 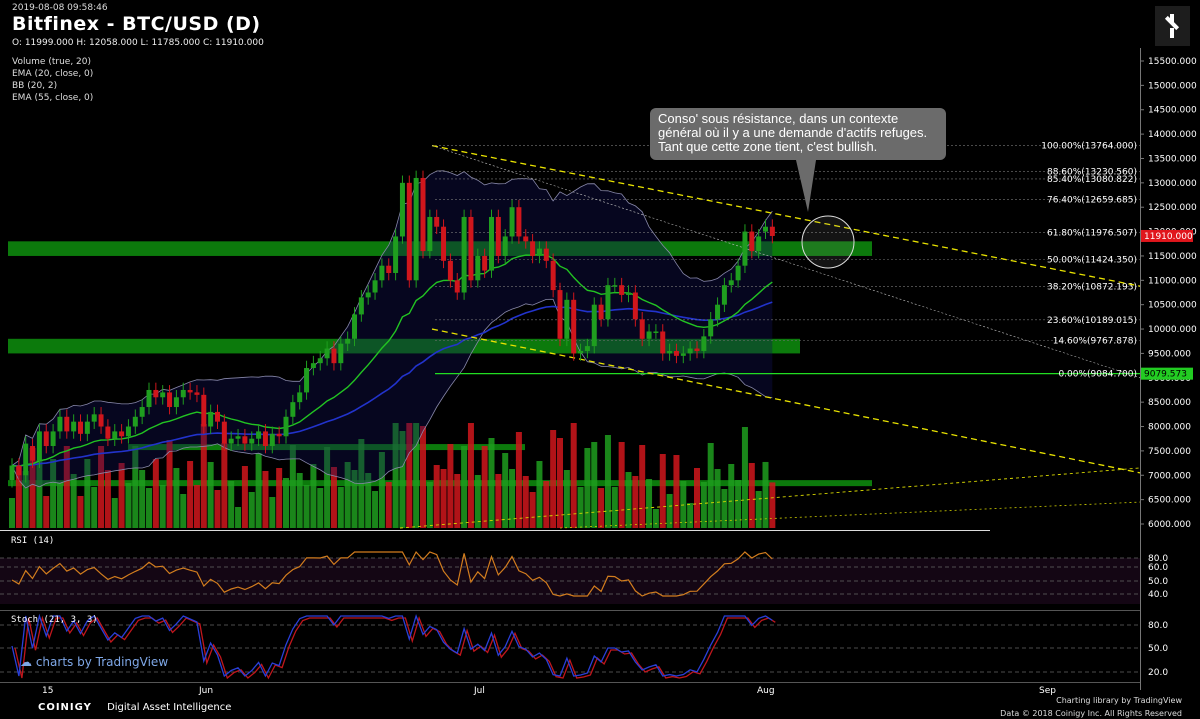 I want to click on fib-level-label: 85.40%(13080.822), so click(x=1092, y=180).